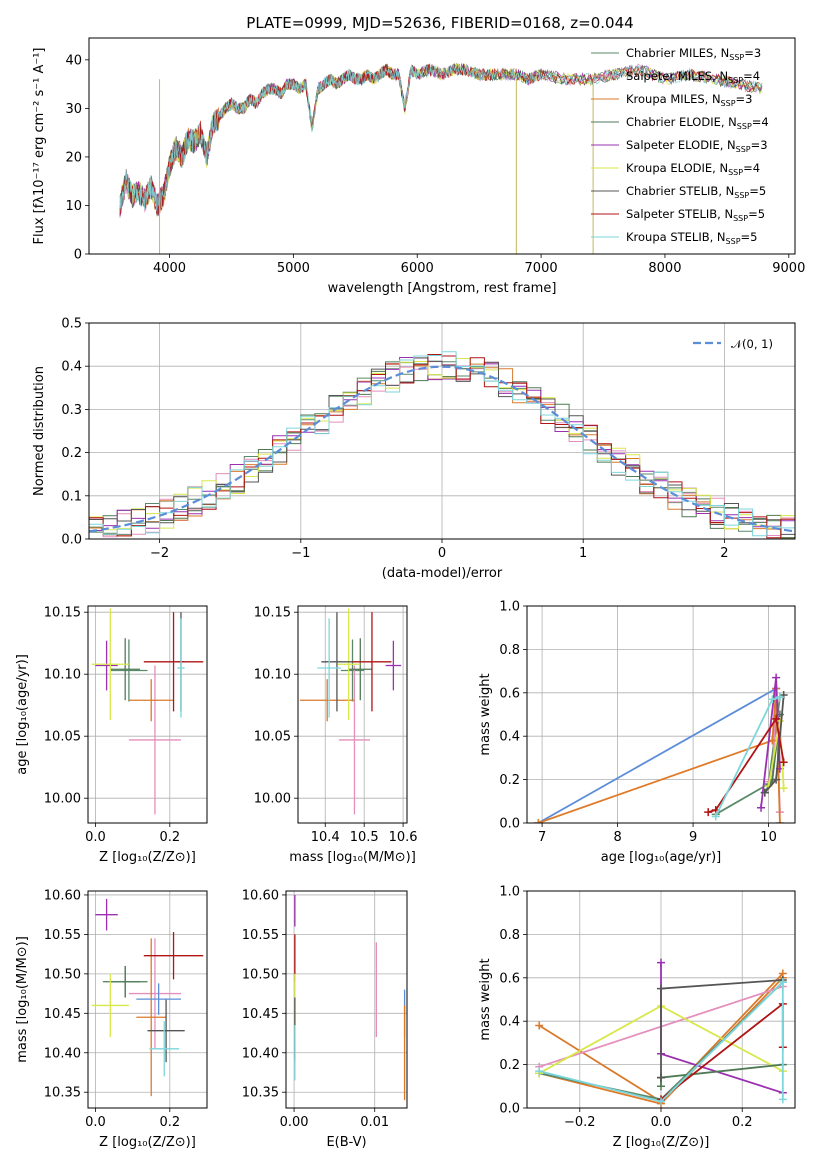 Image resolution: width=819 pixels, height=1170 pixels. I want to click on y-tick-label: 0, so click(78, 255).